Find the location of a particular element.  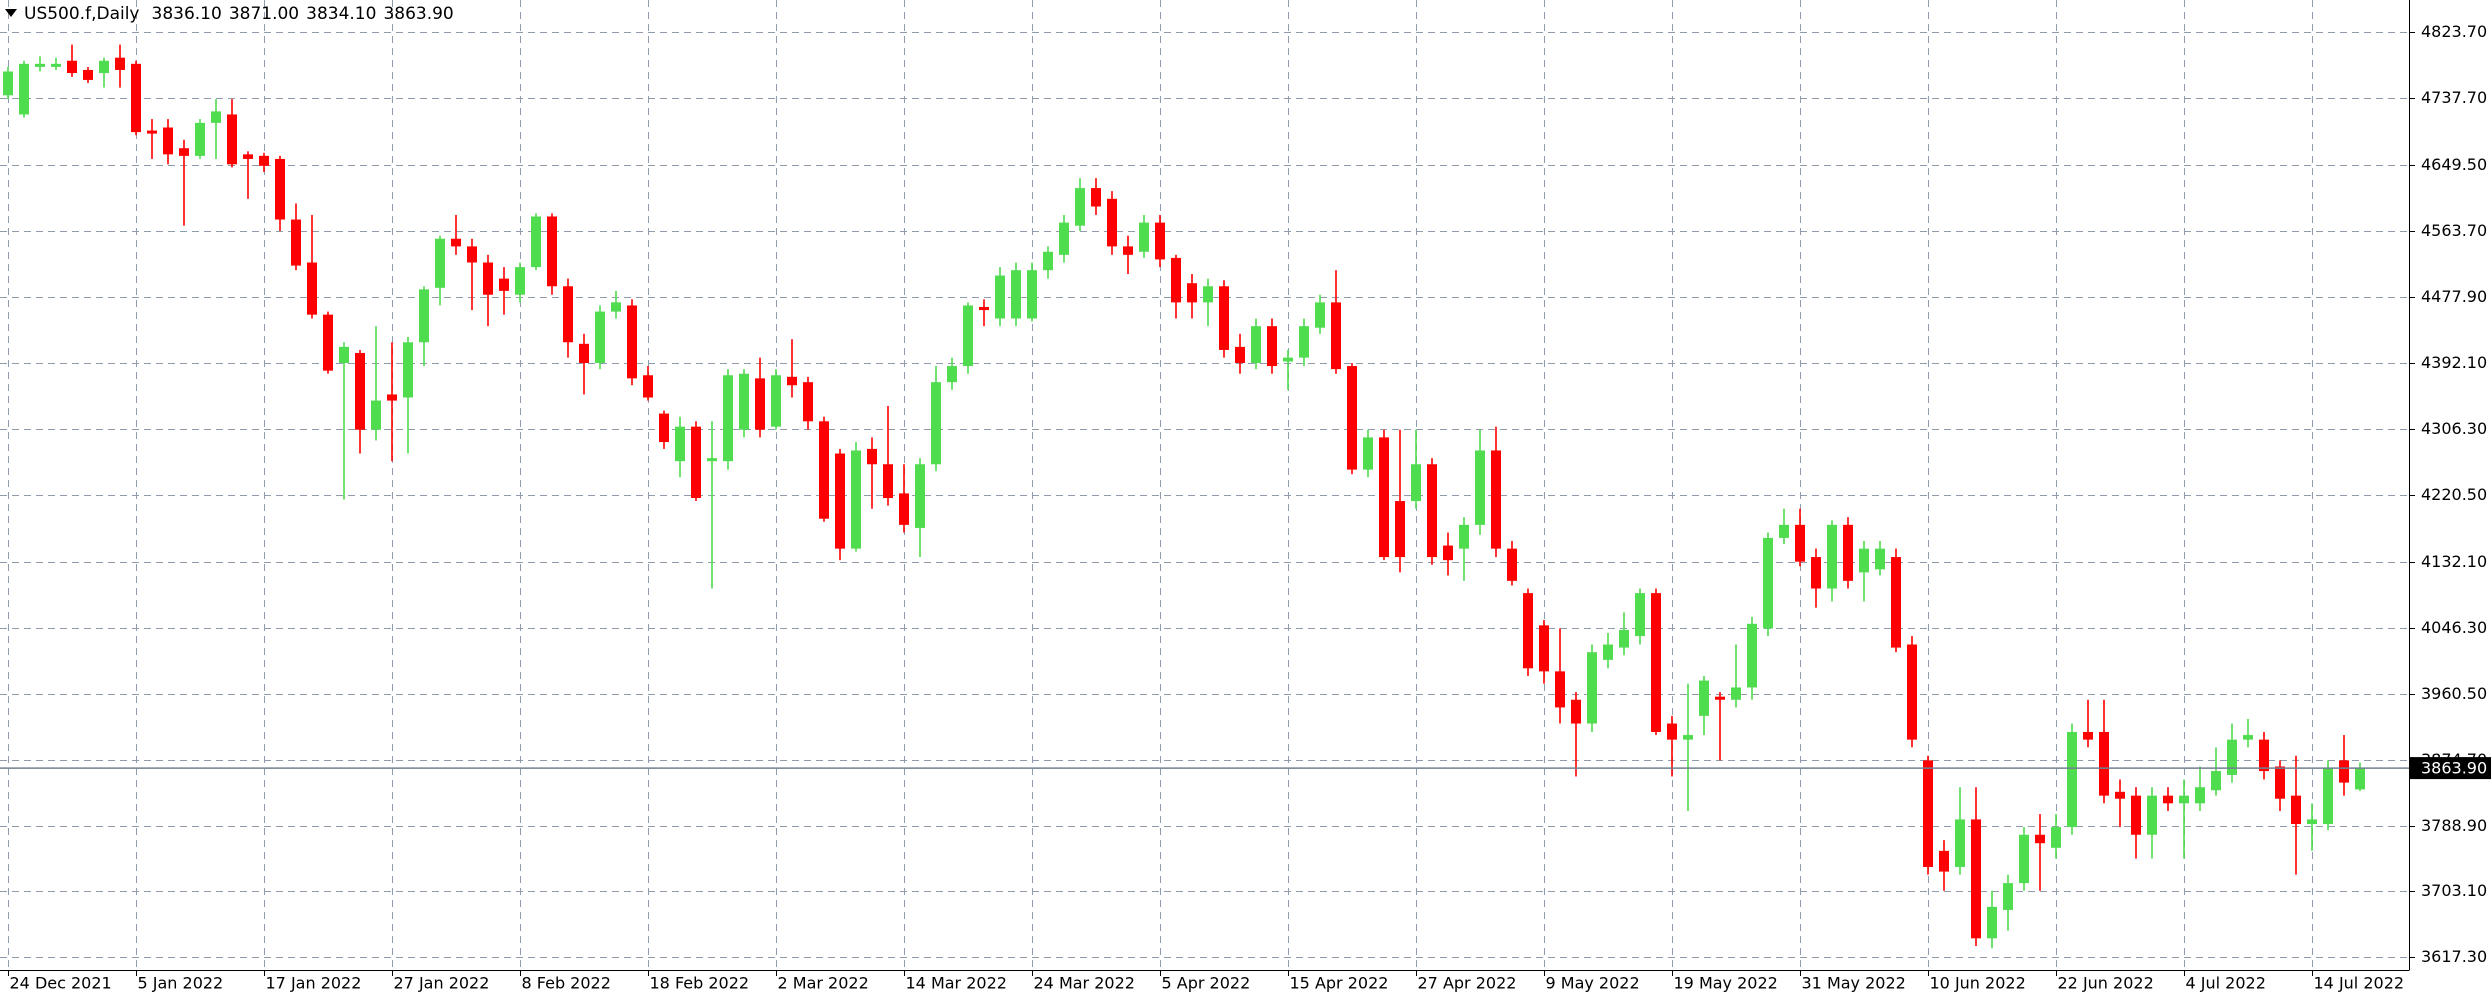

x-tick-label: 22 Jun 2022 is located at coordinates (2106, 983).